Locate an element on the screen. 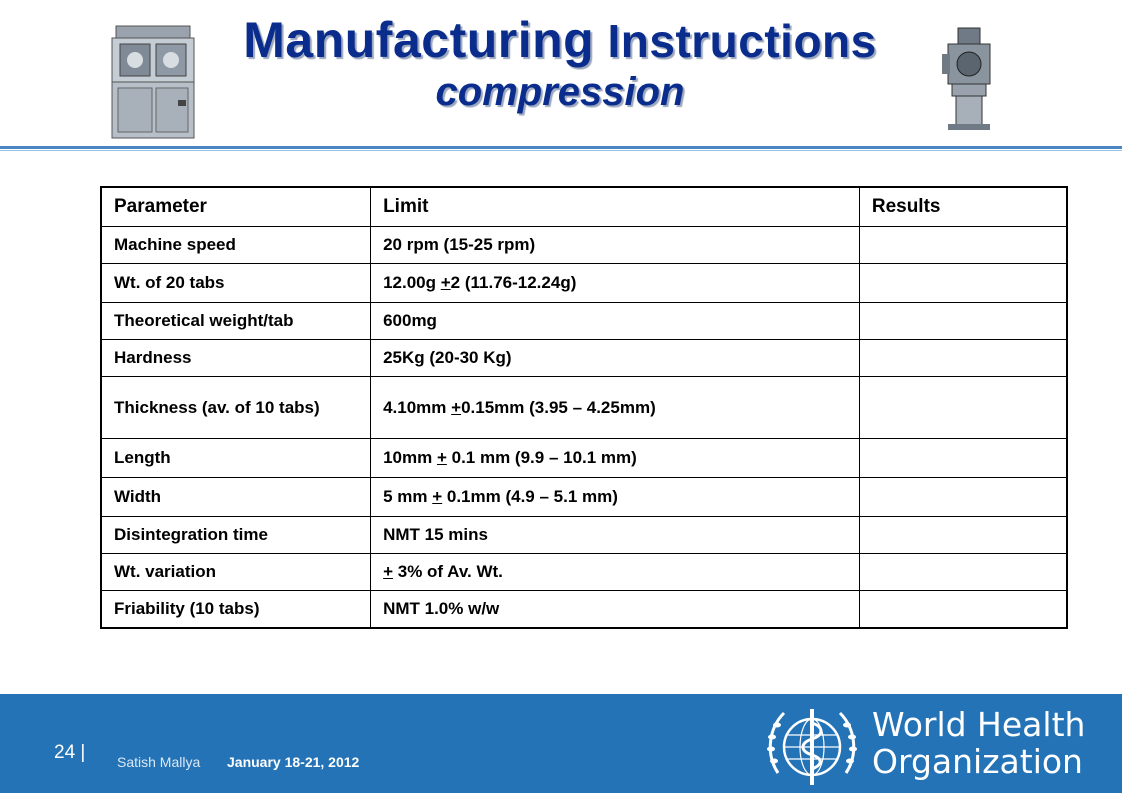 The width and height of the screenshot is (1122, 793). cell-limit: 10mm + 0.1 mm (9.9 – 10.1 mm) is located at coordinates (615, 458).